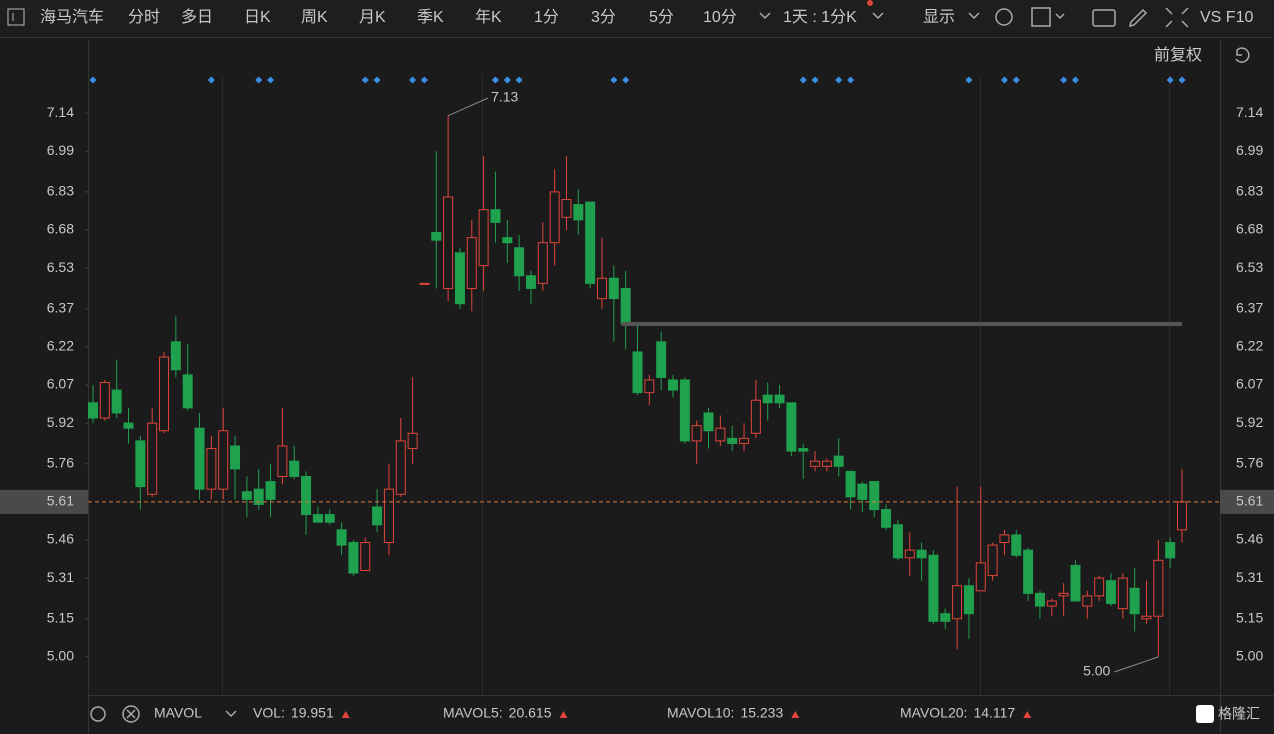 The width and height of the screenshot is (1274, 734). What do you see at coordinates (720, 17) in the screenshot?
I see `period-tab: 10分` at bounding box center [720, 17].